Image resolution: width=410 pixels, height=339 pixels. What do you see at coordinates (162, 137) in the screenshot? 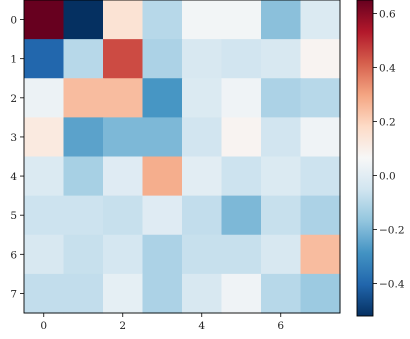
I see `heatmap-cell-r3-c3` at bounding box center [162, 137].